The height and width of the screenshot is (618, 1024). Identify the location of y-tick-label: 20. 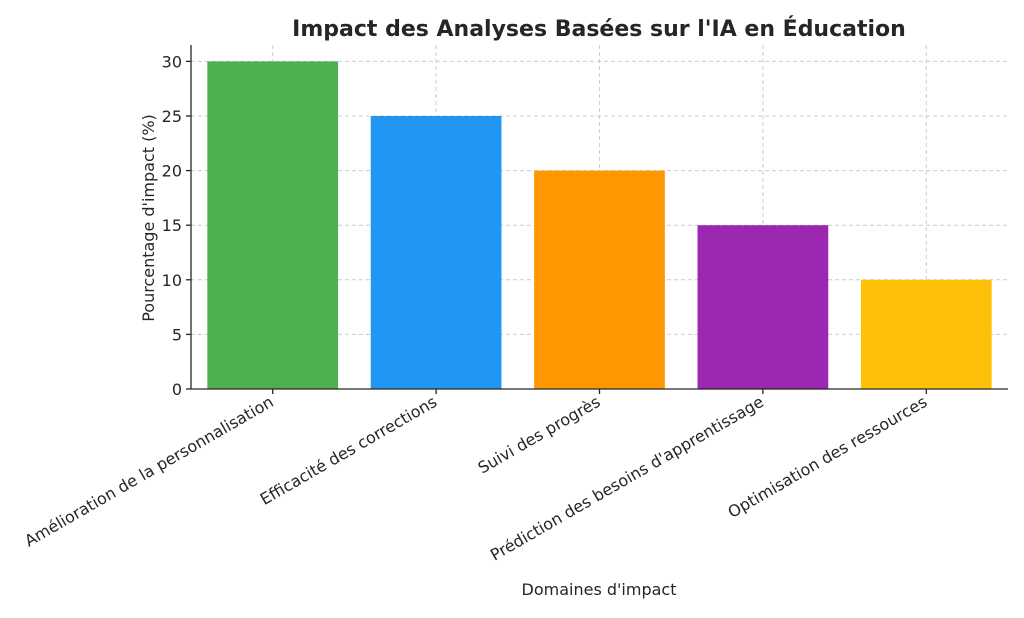
(172, 171).